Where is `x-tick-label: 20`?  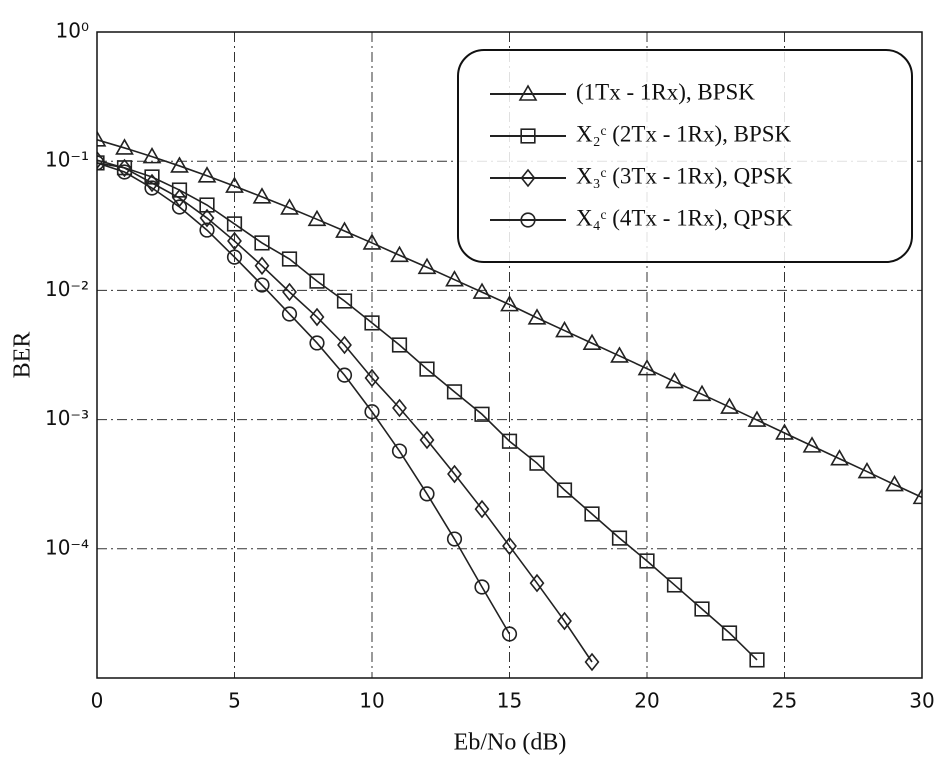 x-tick-label: 20 is located at coordinates (646, 701).